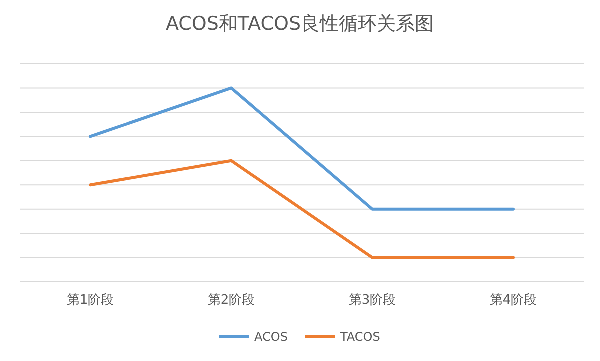 The height and width of the screenshot is (361, 600). I want to click on legend-label: TACOS, so click(360, 337).